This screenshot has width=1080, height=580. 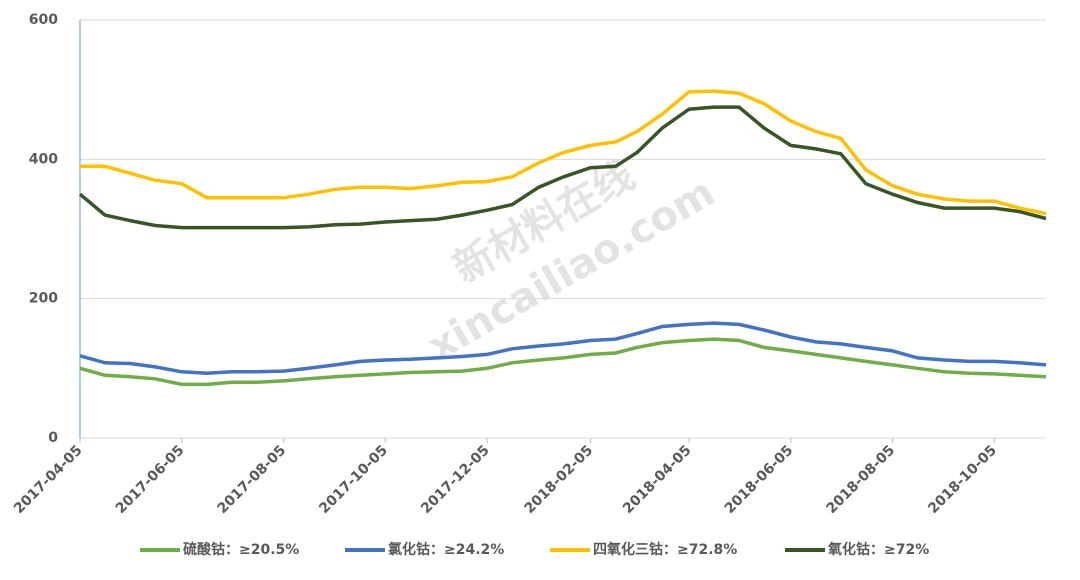 I want to click on x-tick-label: 2017-08-05, so click(x=252, y=479).